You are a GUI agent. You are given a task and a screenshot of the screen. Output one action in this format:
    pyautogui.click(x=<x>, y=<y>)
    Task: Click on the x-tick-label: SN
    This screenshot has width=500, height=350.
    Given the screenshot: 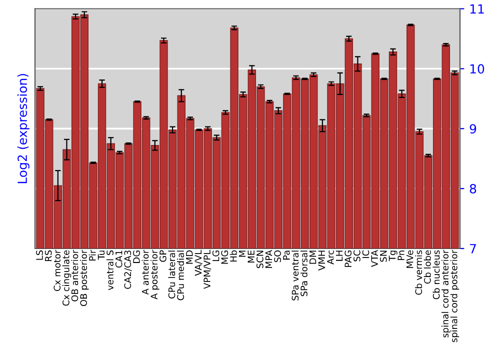 What is the action you would take?
    pyautogui.click(x=383, y=256)
    